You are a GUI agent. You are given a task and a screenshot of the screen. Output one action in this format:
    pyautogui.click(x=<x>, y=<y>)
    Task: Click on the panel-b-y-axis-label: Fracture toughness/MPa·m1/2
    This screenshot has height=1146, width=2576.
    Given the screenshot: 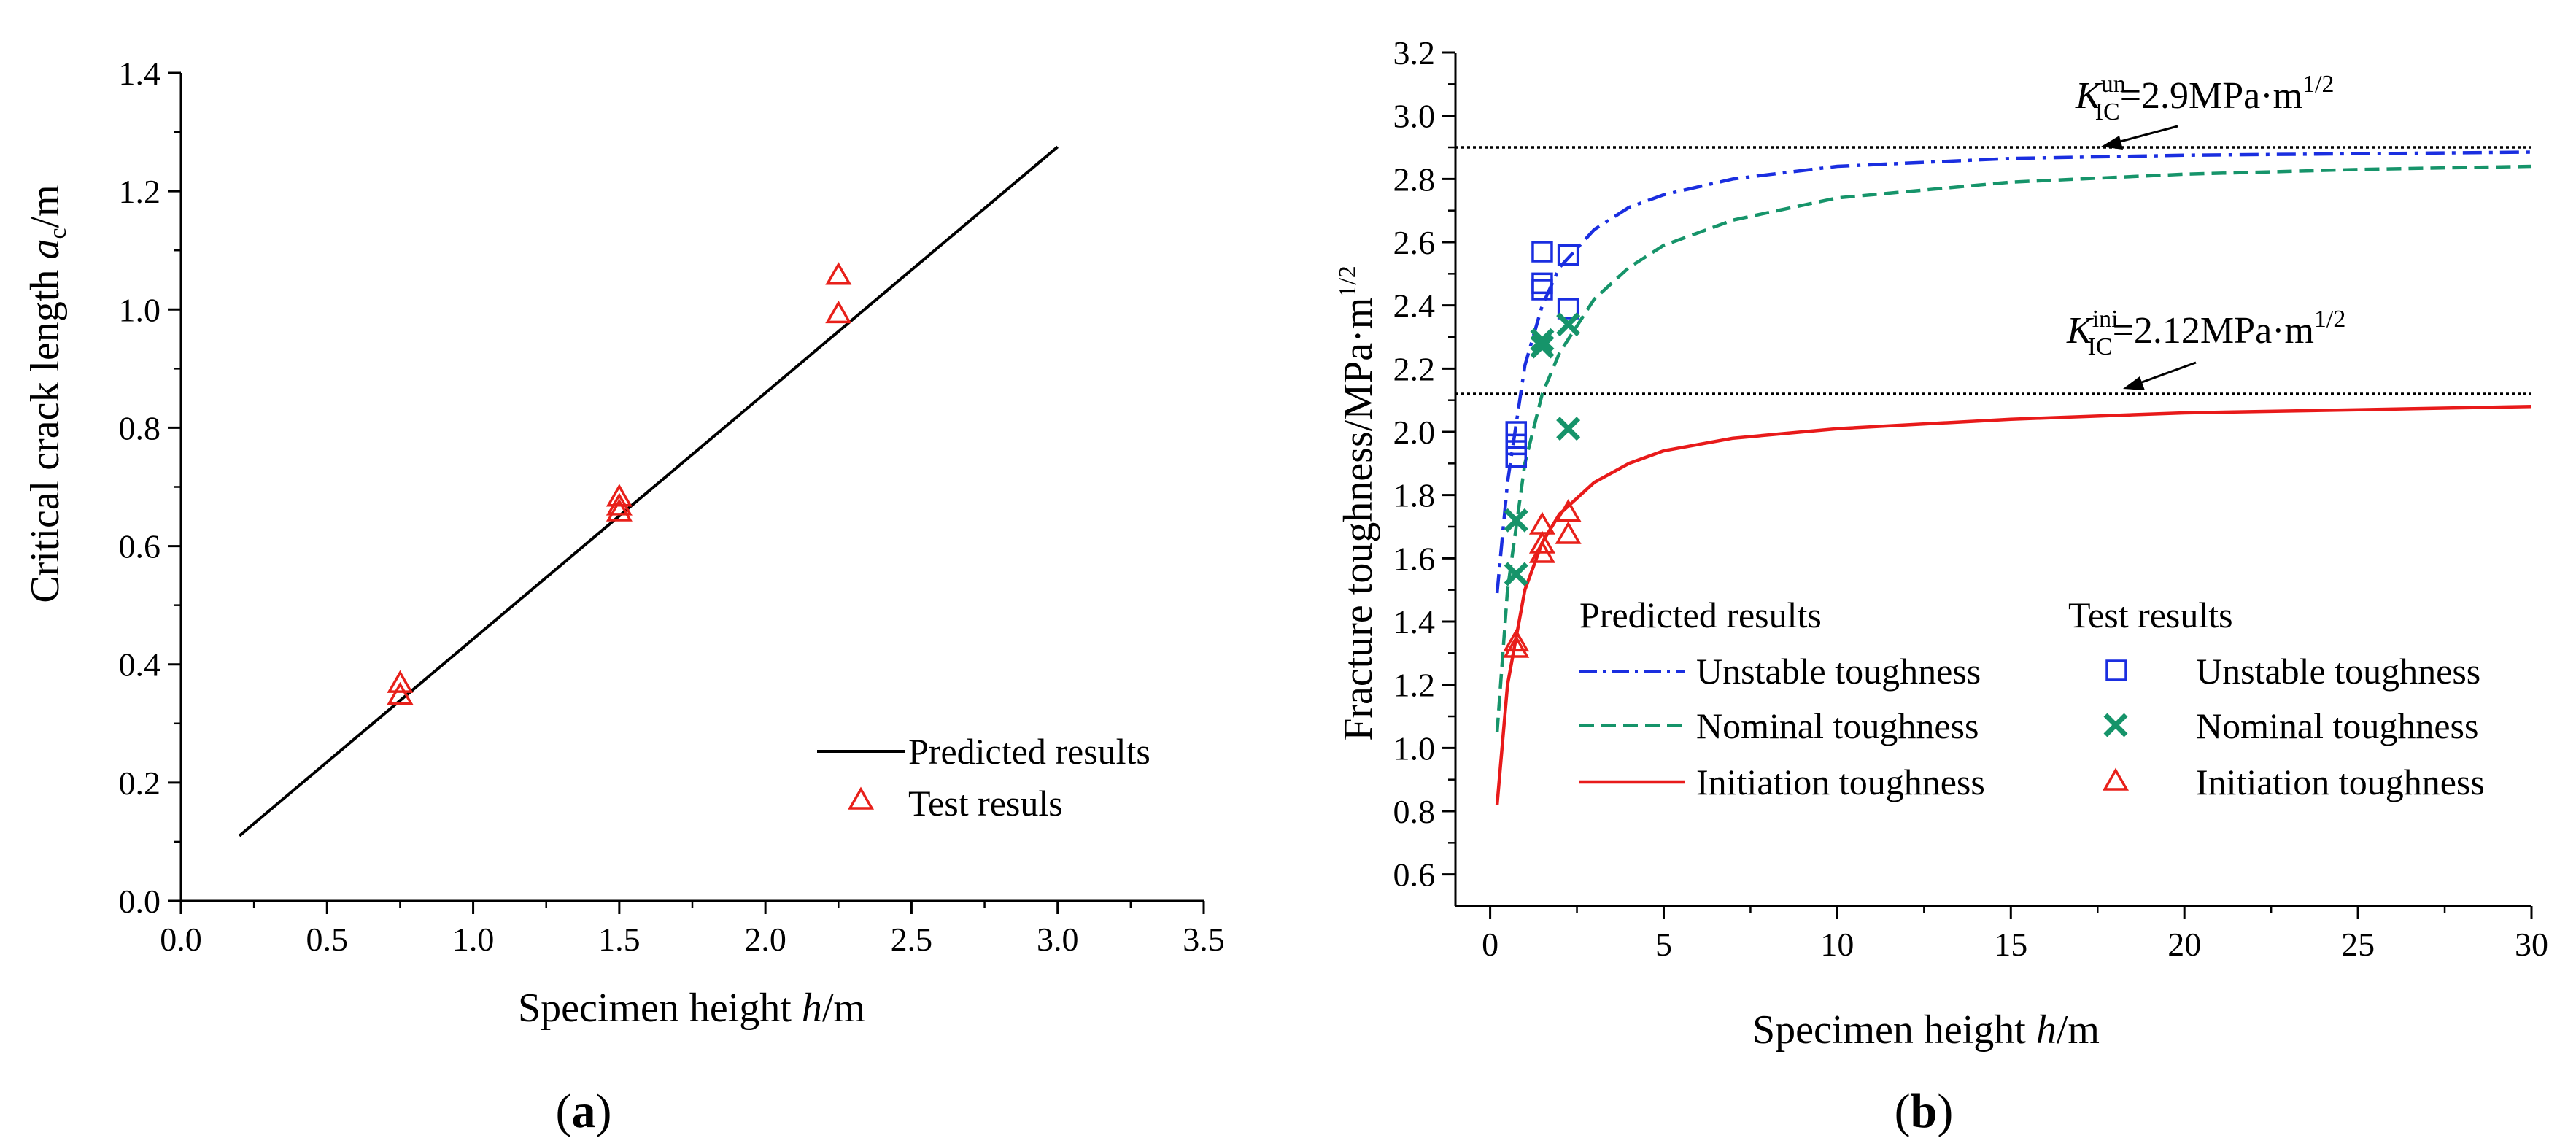 What is the action you would take?
    pyautogui.click(x=1357, y=503)
    